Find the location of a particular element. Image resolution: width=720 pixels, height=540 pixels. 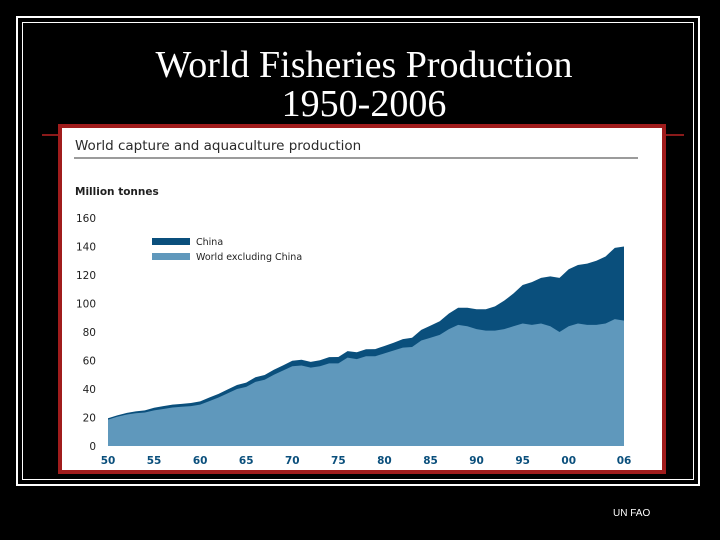

y-tick-label: 140 is located at coordinates (86, 248).